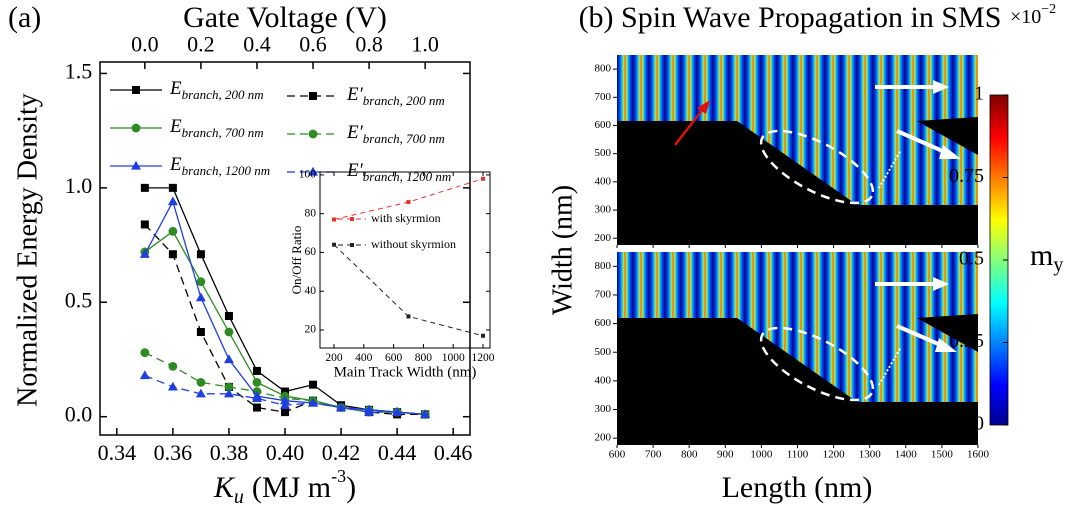  Describe the element at coordinates (603, 266) in the screenshot. I see `y-tick-label: 800` at that location.